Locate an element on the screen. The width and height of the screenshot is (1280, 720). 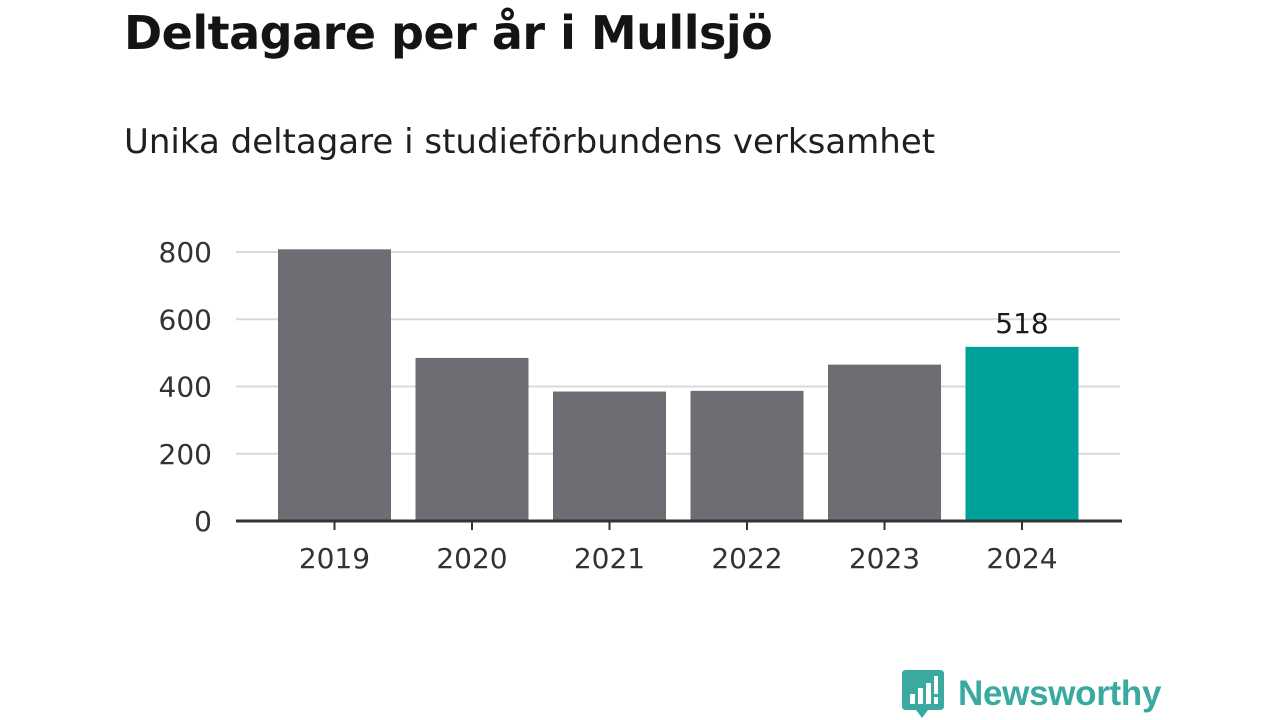
y-tick-label: 800 is located at coordinates (185, 252).